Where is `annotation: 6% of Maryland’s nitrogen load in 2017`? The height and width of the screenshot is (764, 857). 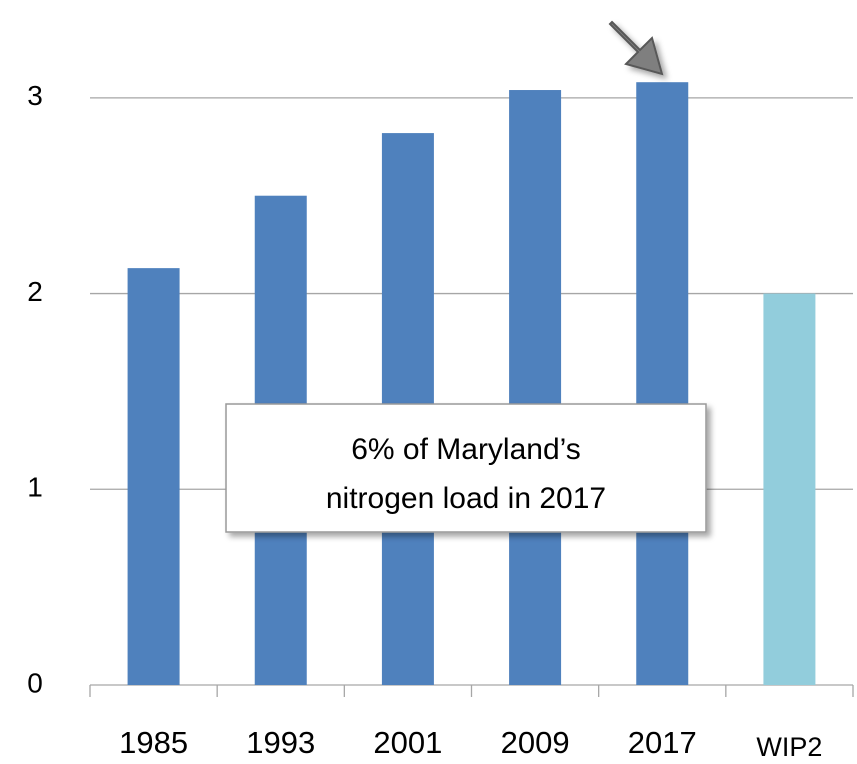
annotation: 6% of Maryland’s nitrogen load in 2017 is located at coordinates (466, 468).